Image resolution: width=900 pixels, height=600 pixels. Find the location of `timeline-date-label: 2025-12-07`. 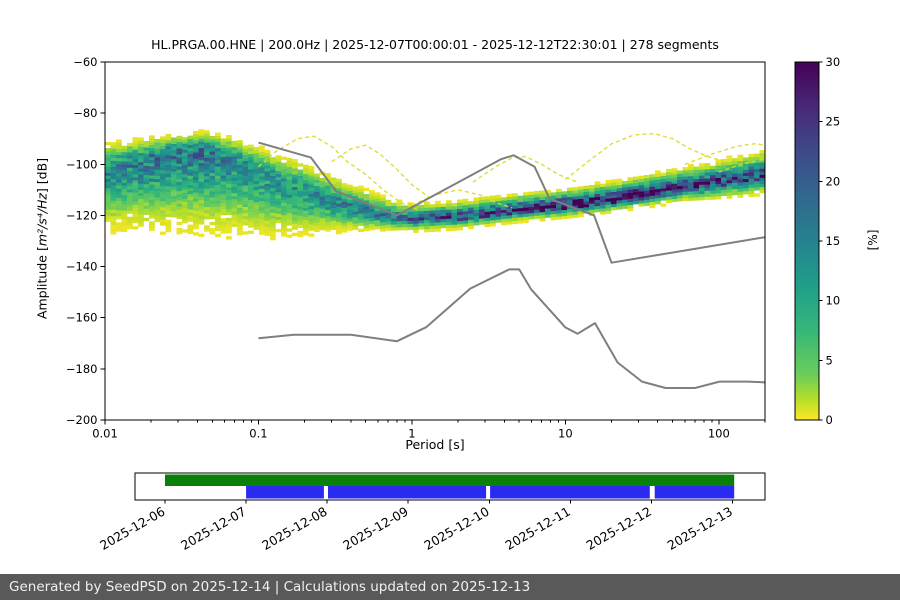

timeline-date-label: 2025-12-07 is located at coordinates (213, 528).